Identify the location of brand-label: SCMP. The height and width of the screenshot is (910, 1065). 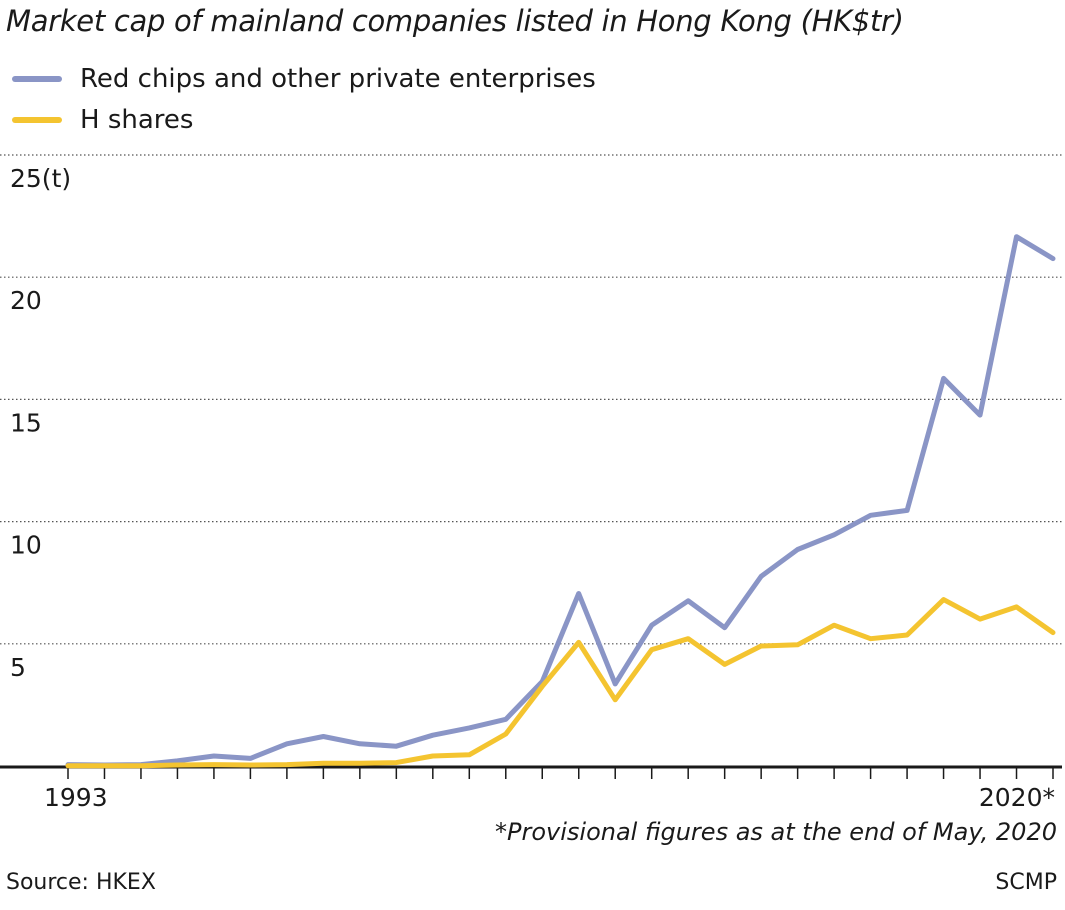
(1026, 882).